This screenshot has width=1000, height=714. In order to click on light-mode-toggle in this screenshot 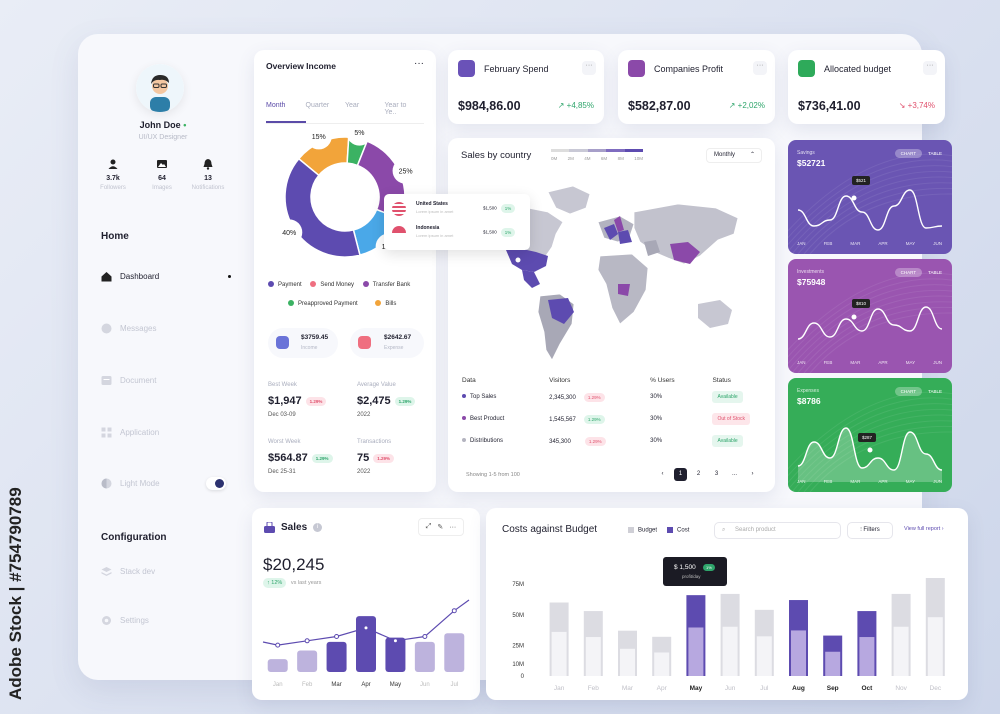, I will do `click(216, 483)`.